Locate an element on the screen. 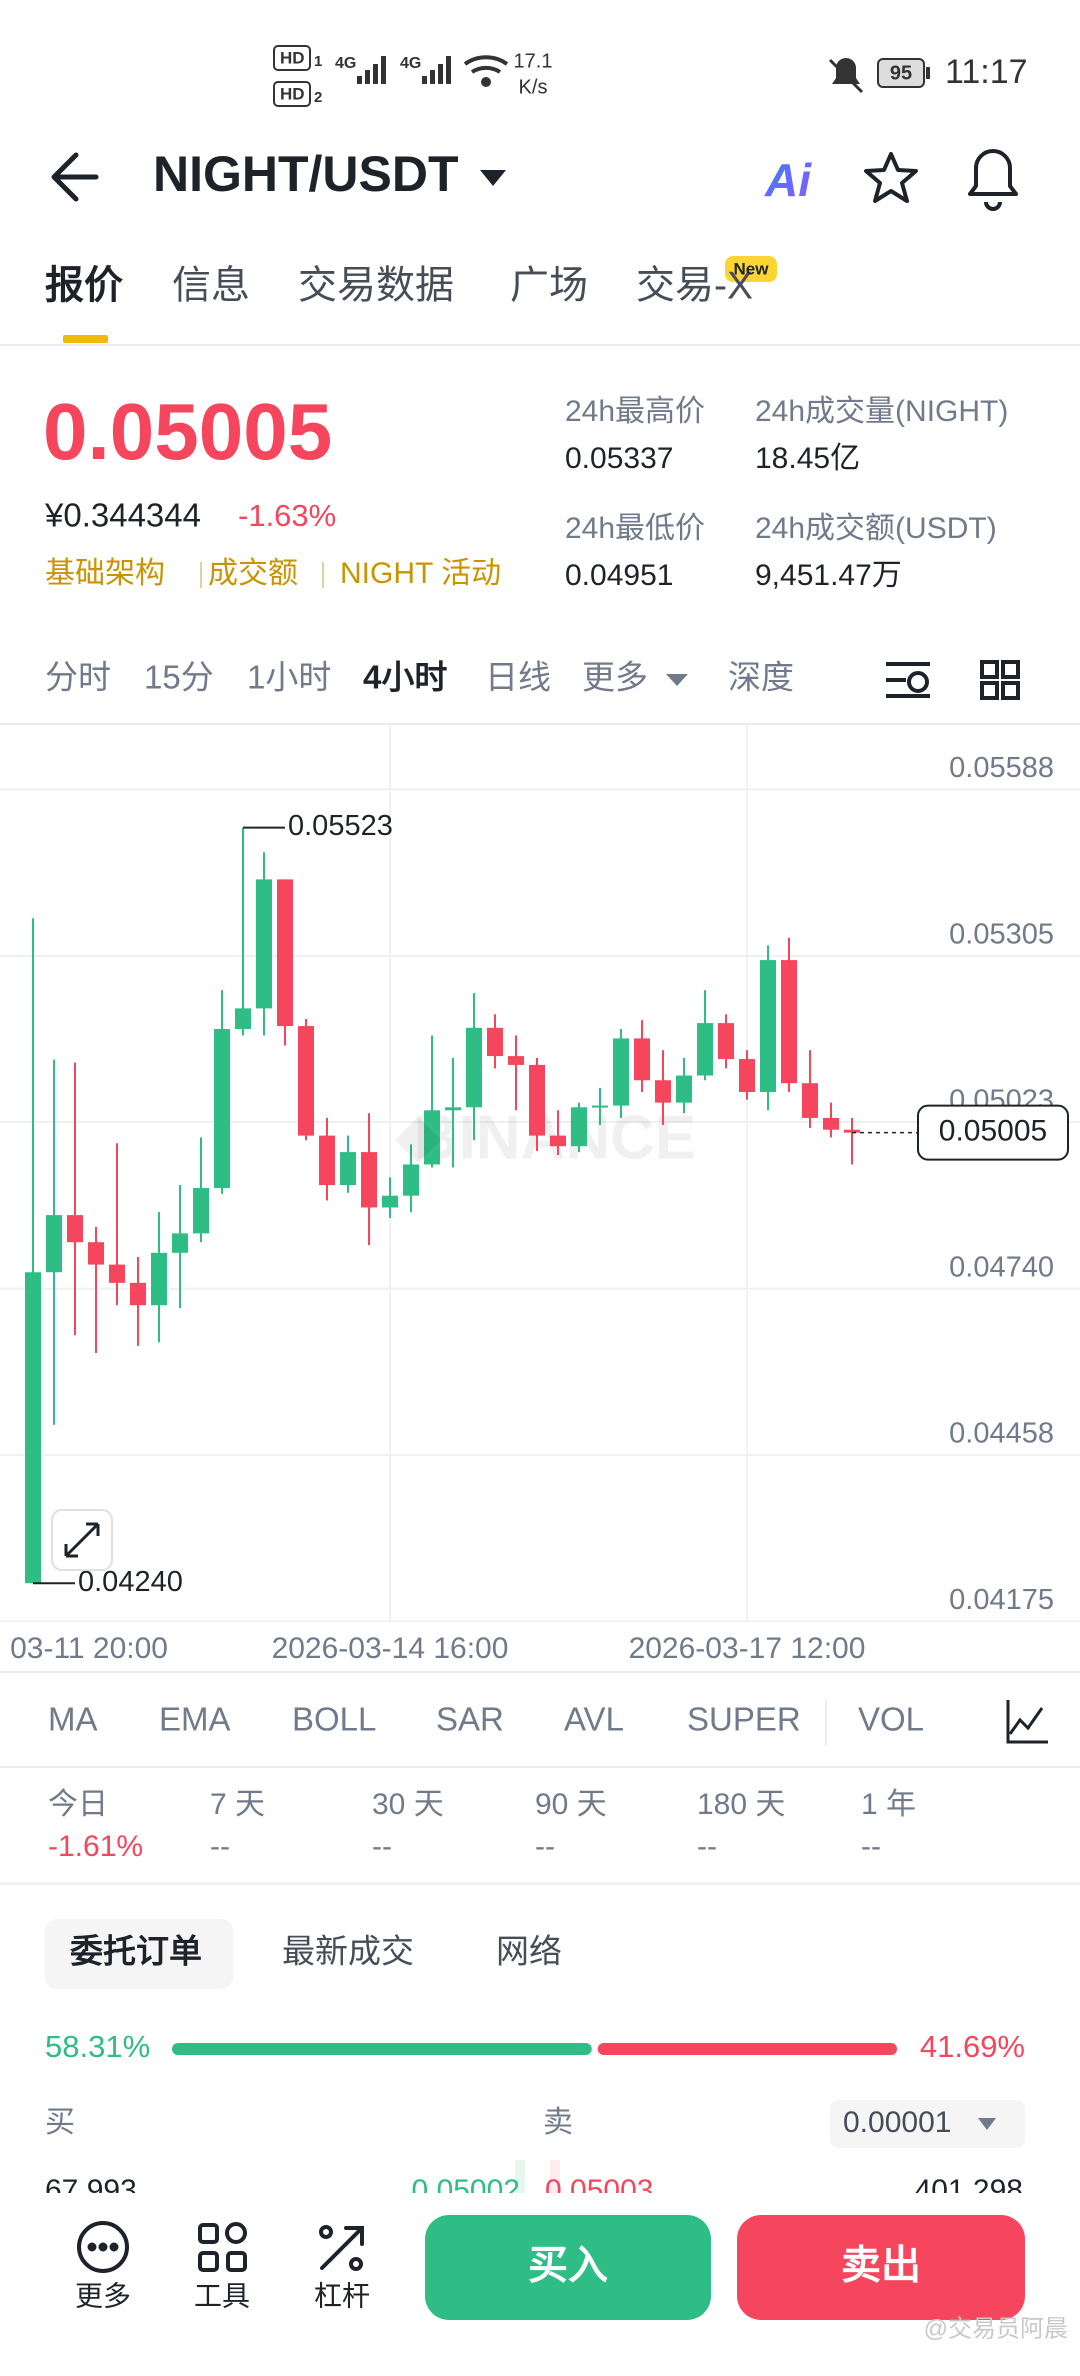 Image resolution: width=1080 pixels, height=2376 pixels. tick-size-dropdown is located at coordinates (987, 2124).